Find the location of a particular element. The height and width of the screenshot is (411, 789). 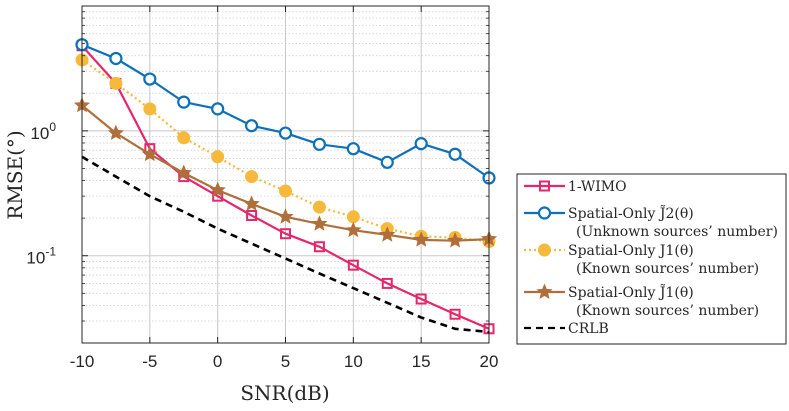

legend-box is located at coordinates (651, 259).